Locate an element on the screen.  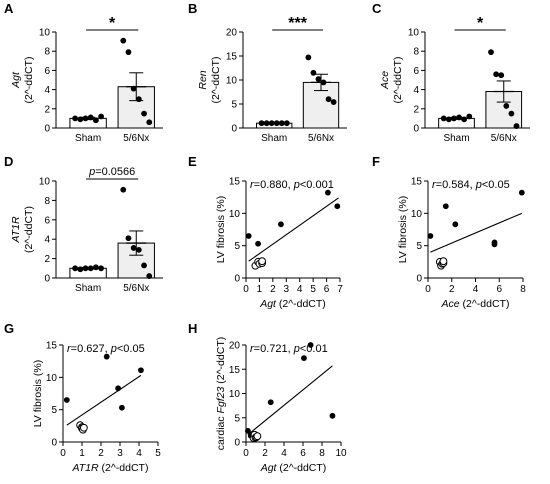
panel-letter: G is located at coordinates (9, 328).